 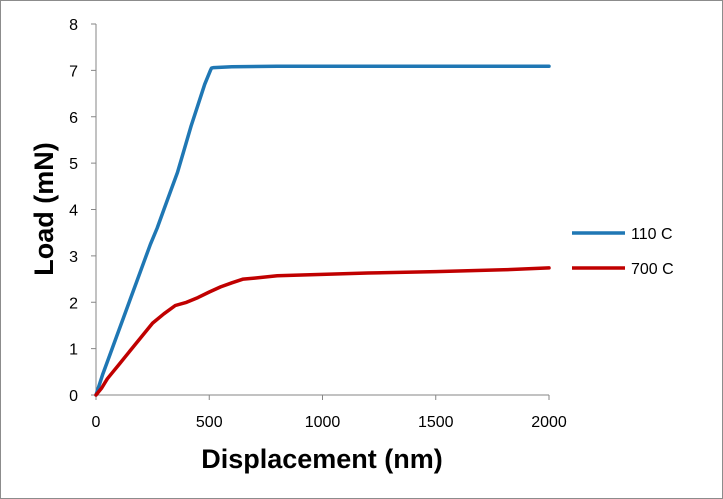 What do you see at coordinates (209, 422) in the screenshot?
I see `x-tick-label: 500` at bounding box center [209, 422].